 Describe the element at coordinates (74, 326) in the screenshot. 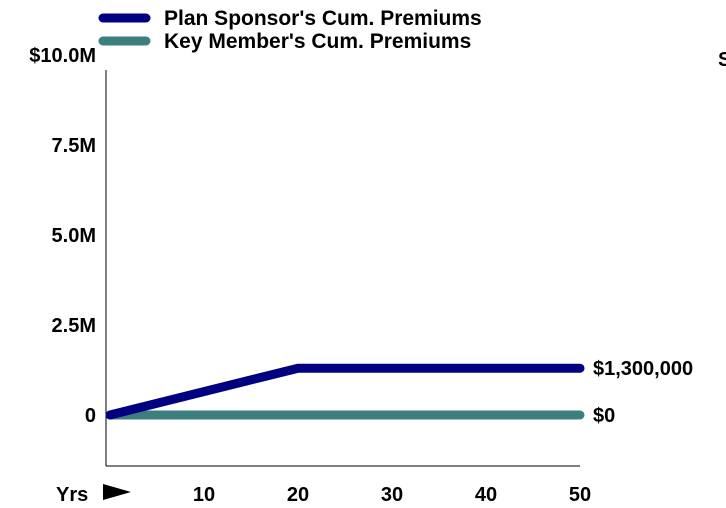

I see `y-tick-label: 2.5M` at that location.